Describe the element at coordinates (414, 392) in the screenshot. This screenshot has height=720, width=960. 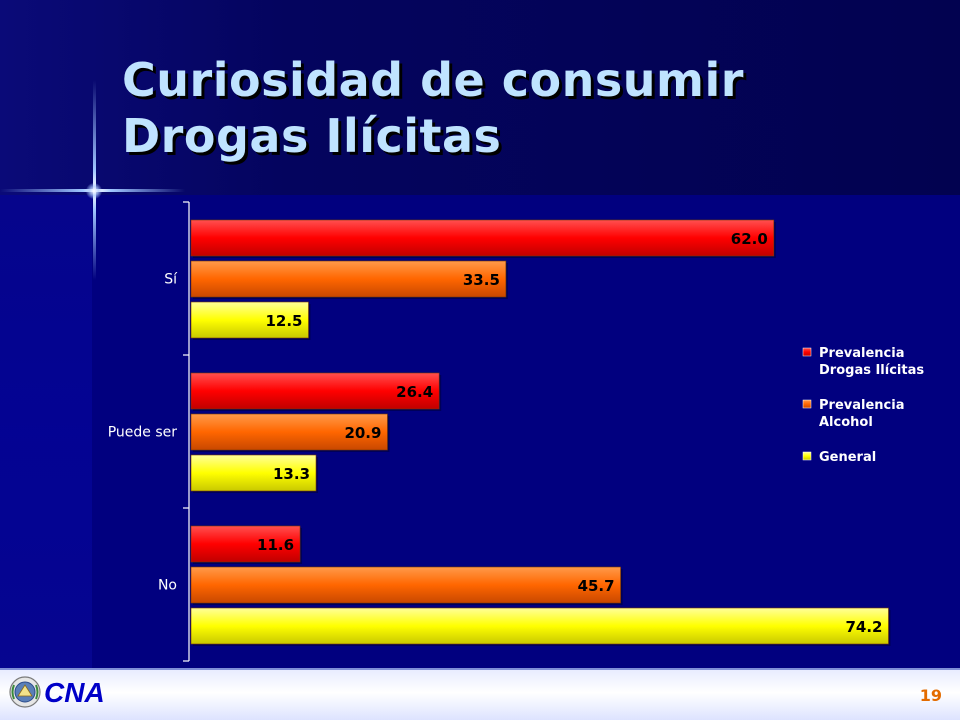
I see `data-label: 26.4` at that location.